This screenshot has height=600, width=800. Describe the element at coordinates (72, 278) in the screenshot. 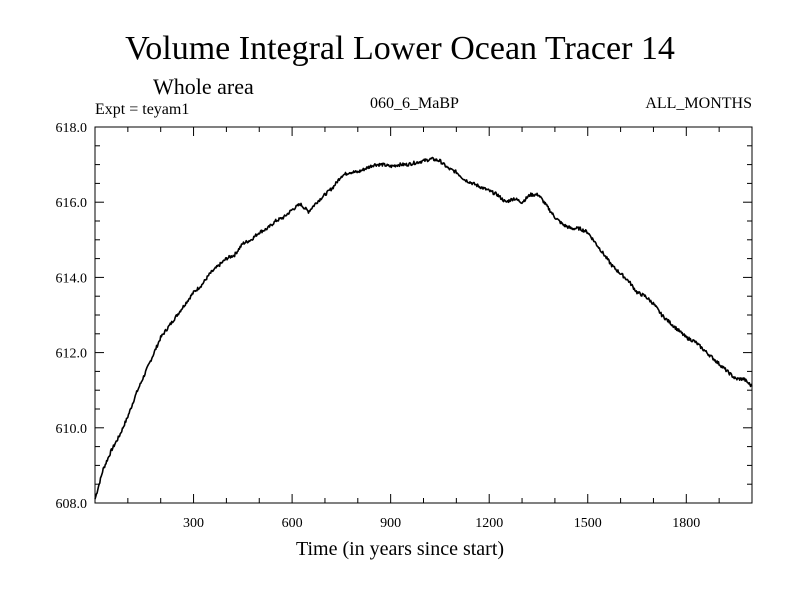

I see `y-tick-label: 614.0` at that location.